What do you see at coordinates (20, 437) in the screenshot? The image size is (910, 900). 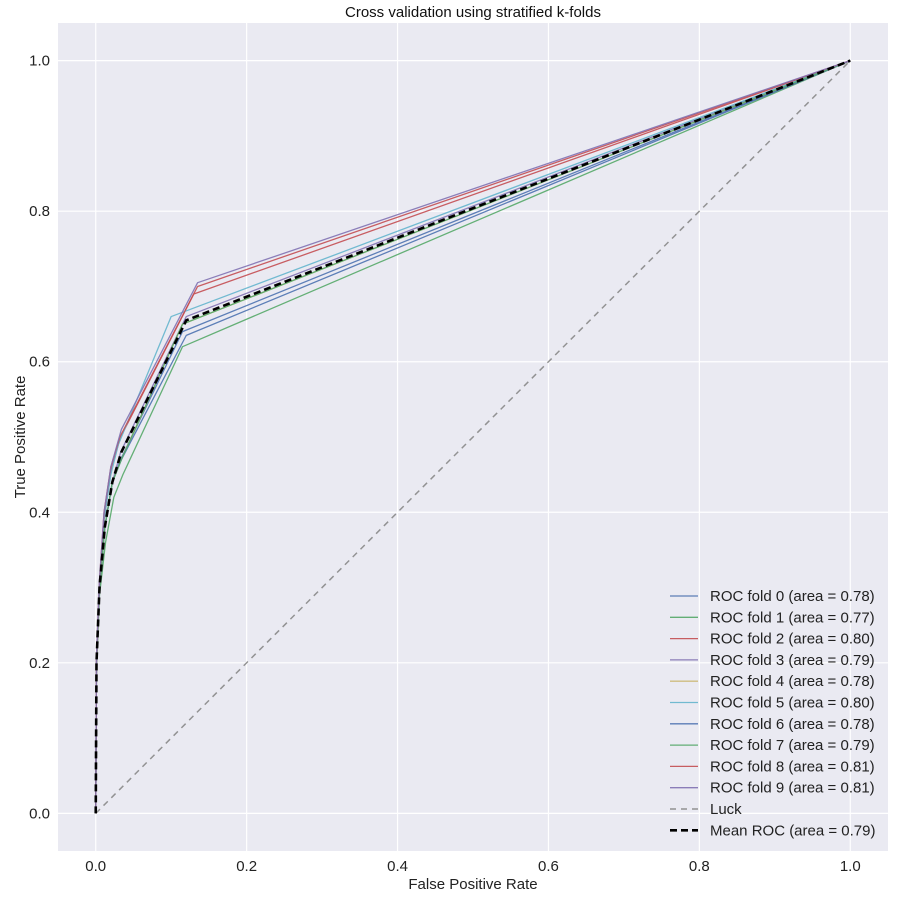 I see `y-axis-title: True Positive Rate` at bounding box center [20, 437].